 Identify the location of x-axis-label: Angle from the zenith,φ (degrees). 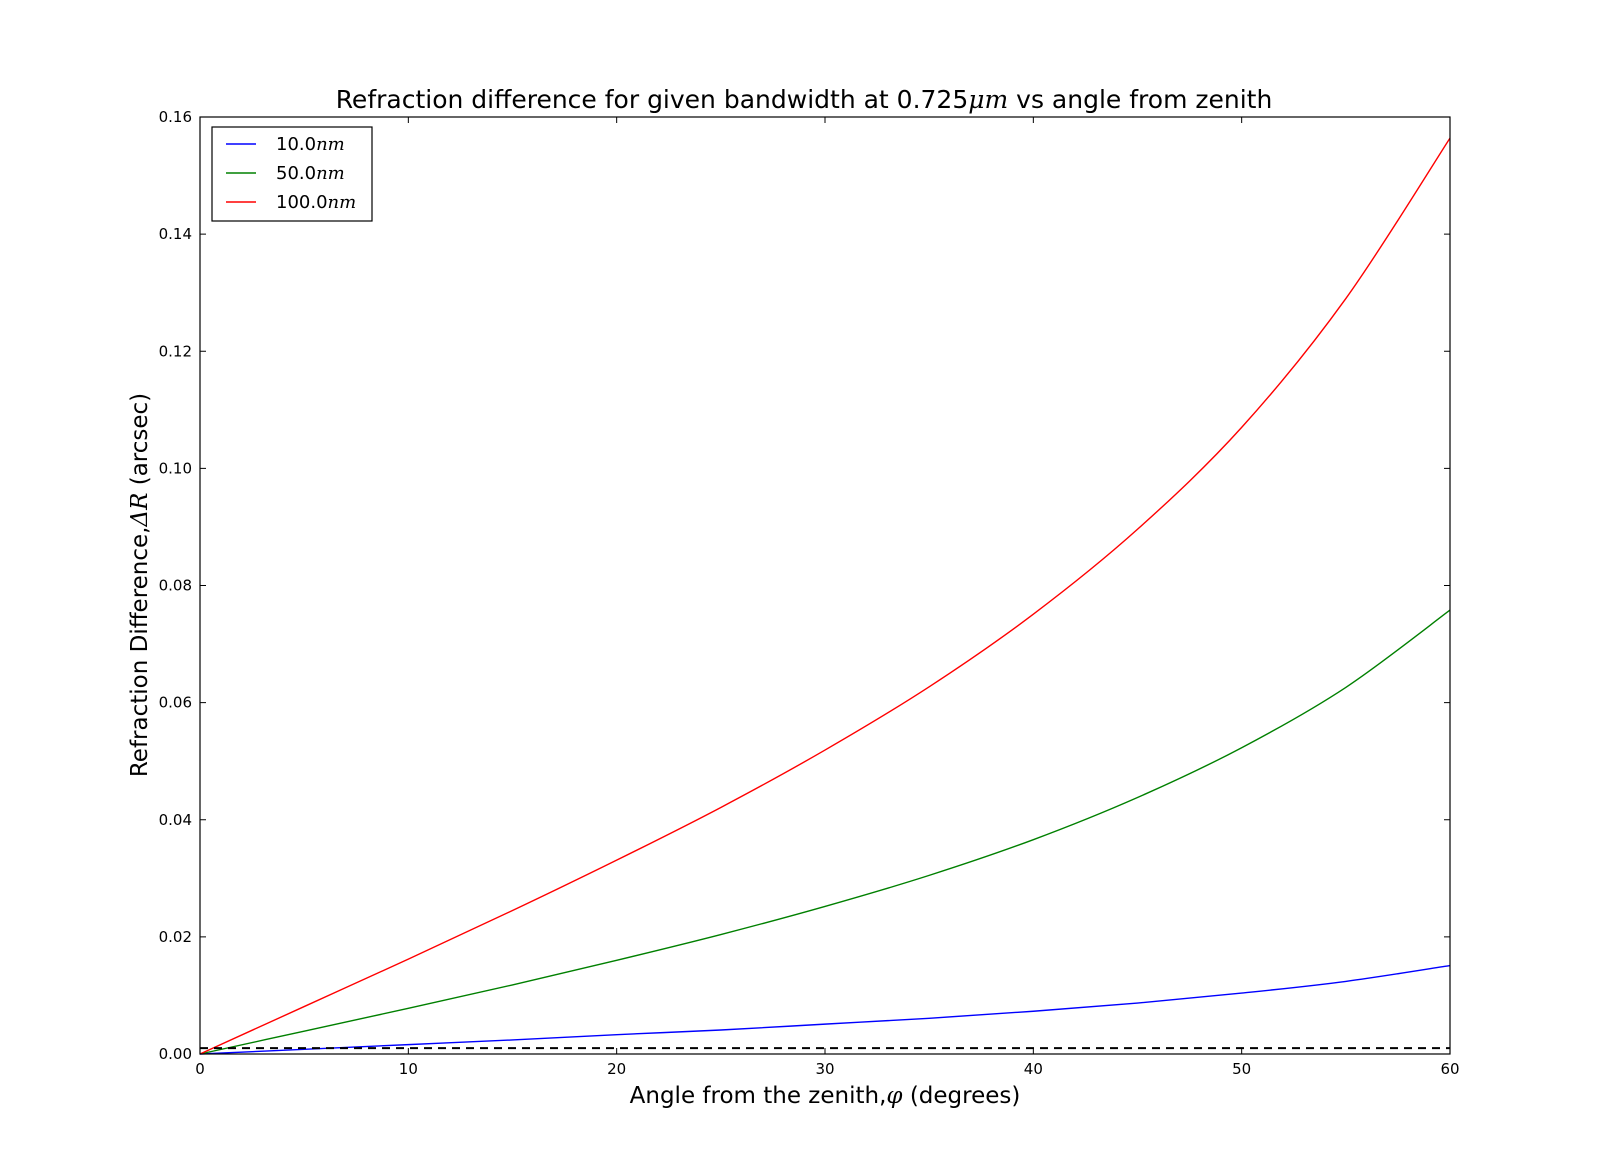
(825, 1096).